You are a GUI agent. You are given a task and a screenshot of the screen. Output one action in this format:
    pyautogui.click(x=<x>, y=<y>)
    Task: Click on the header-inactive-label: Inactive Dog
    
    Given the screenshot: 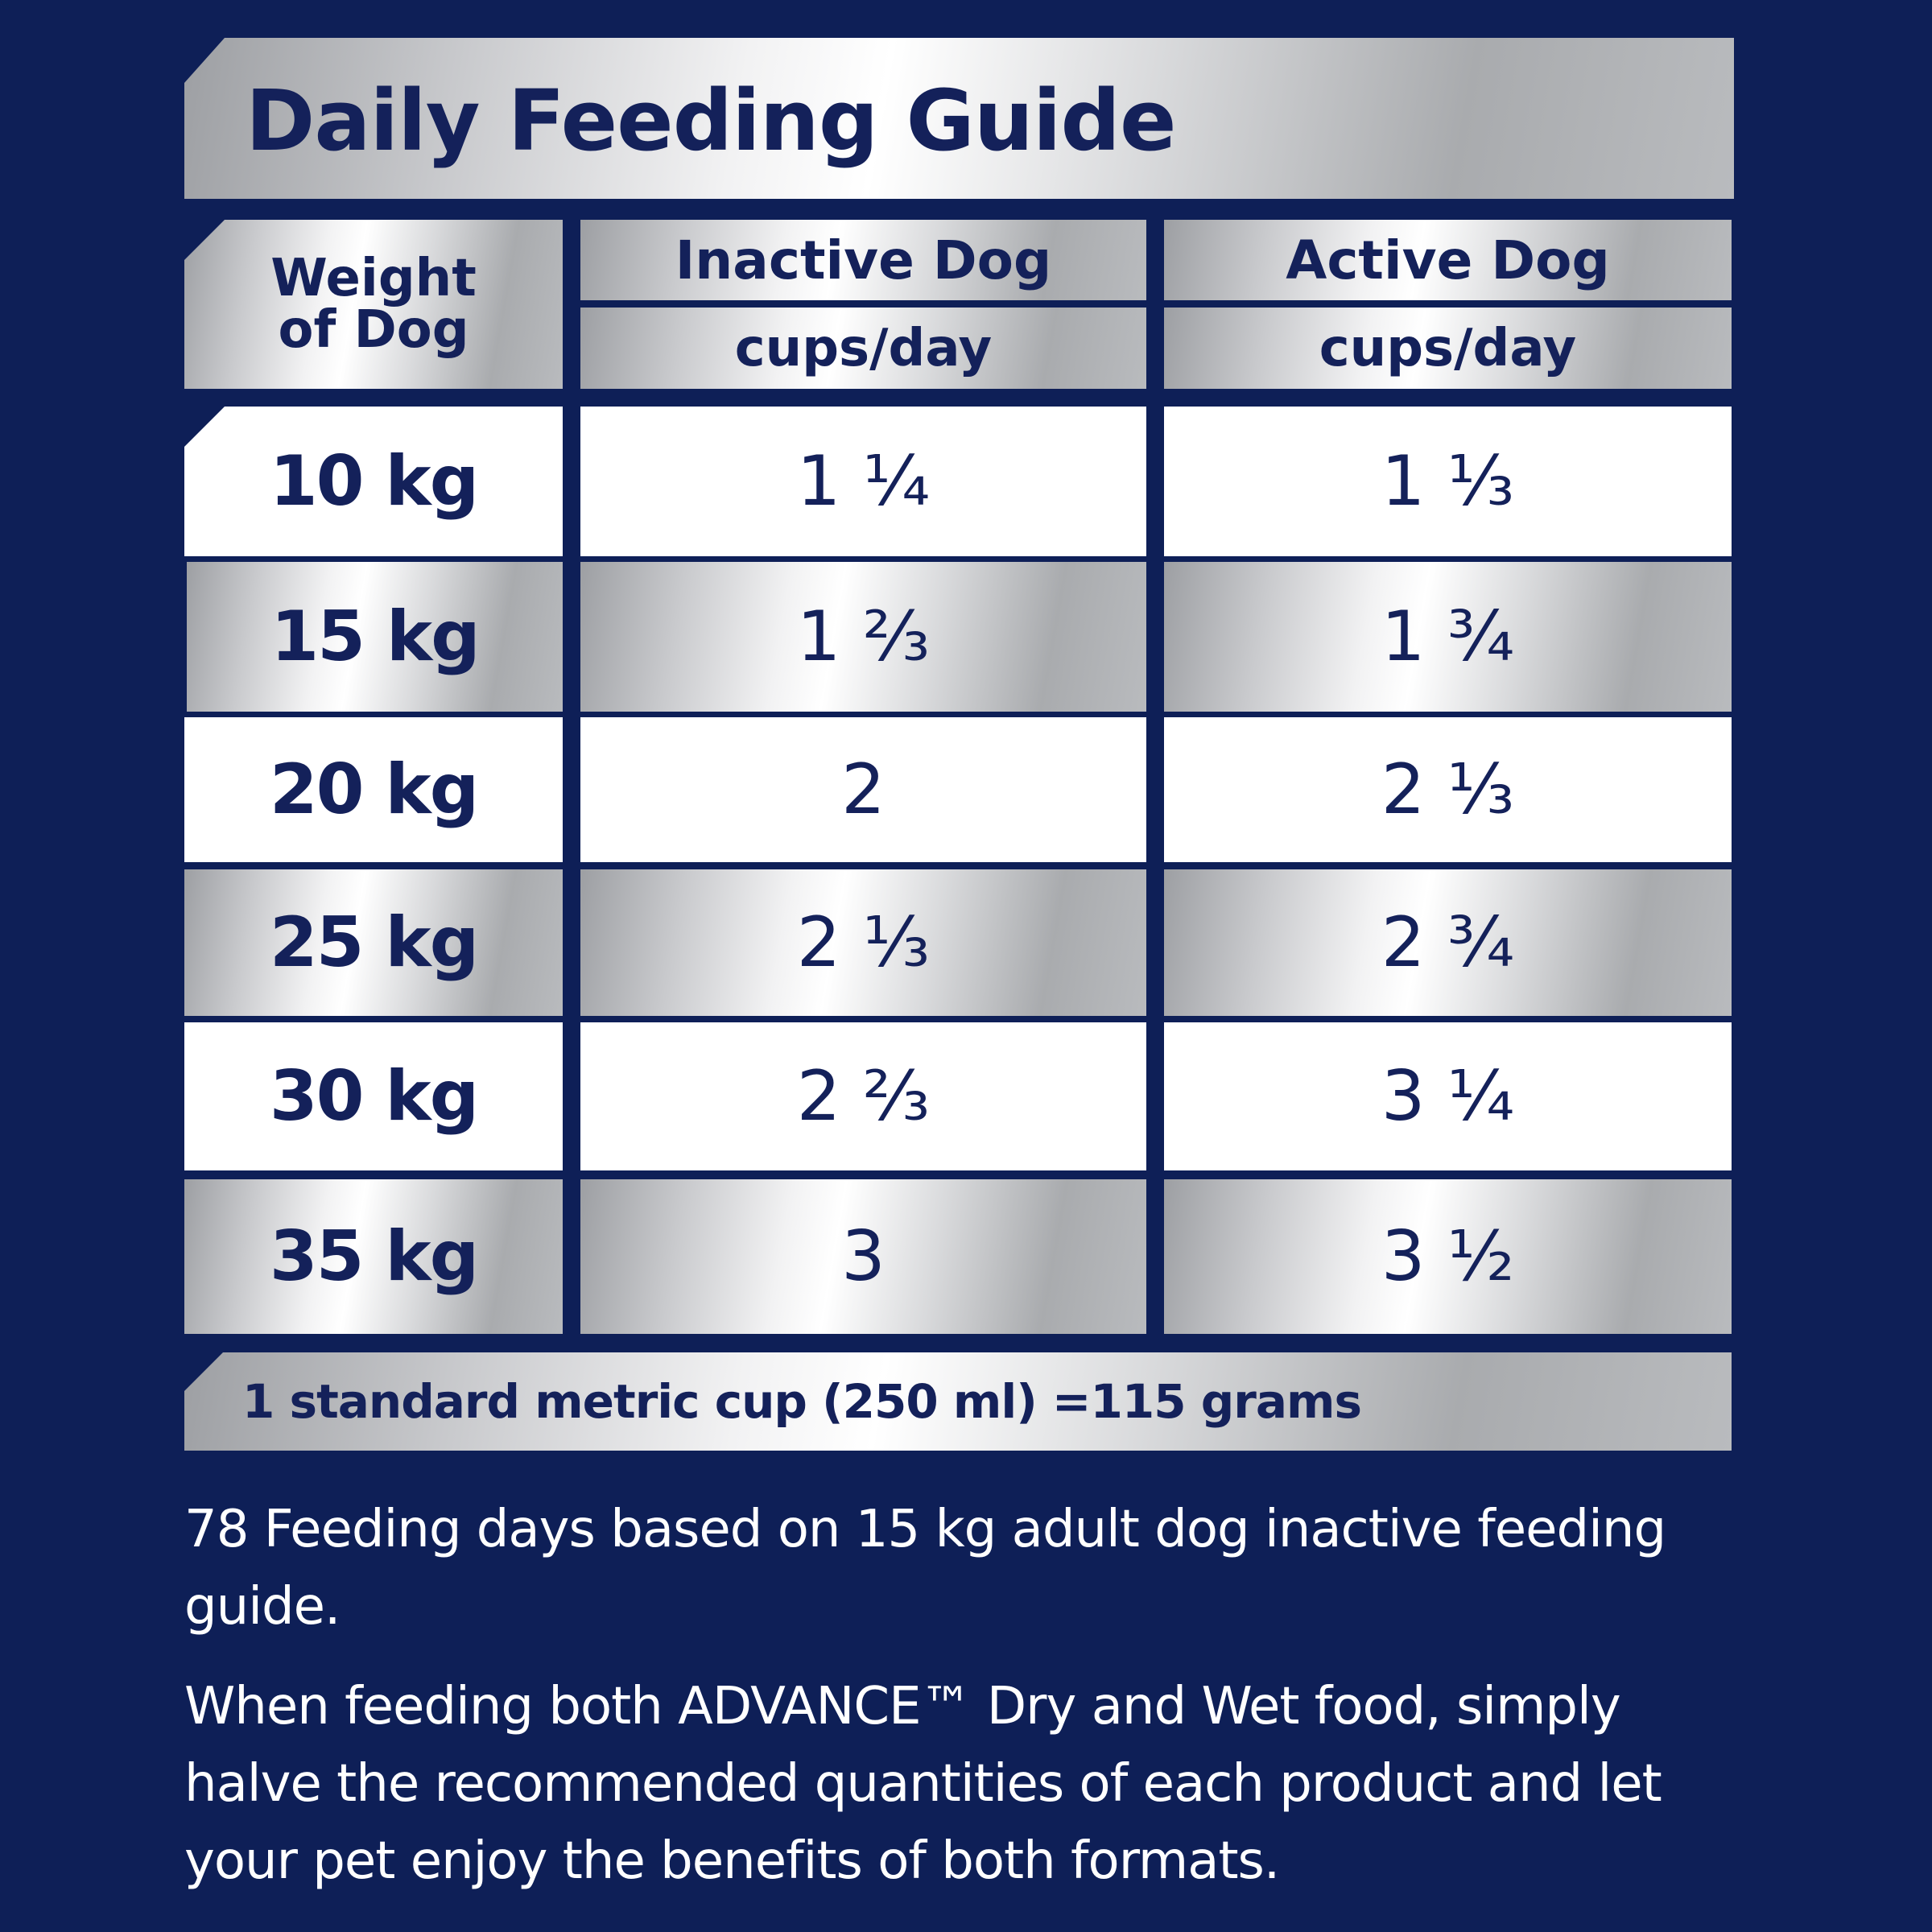 What is the action you would take?
    pyautogui.click(x=863, y=260)
    